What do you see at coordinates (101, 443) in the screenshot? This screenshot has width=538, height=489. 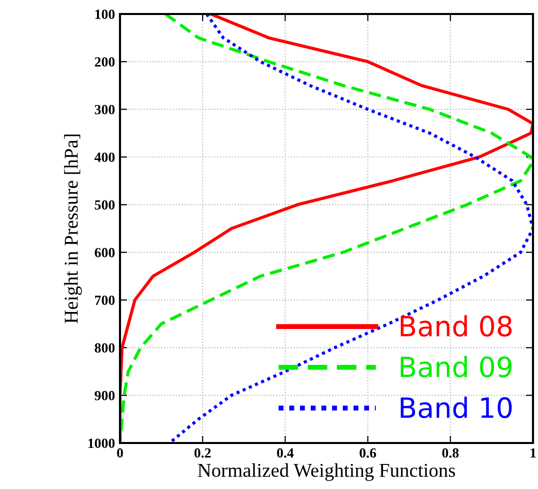 I see `y-tick-label: 1000` at bounding box center [101, 443].